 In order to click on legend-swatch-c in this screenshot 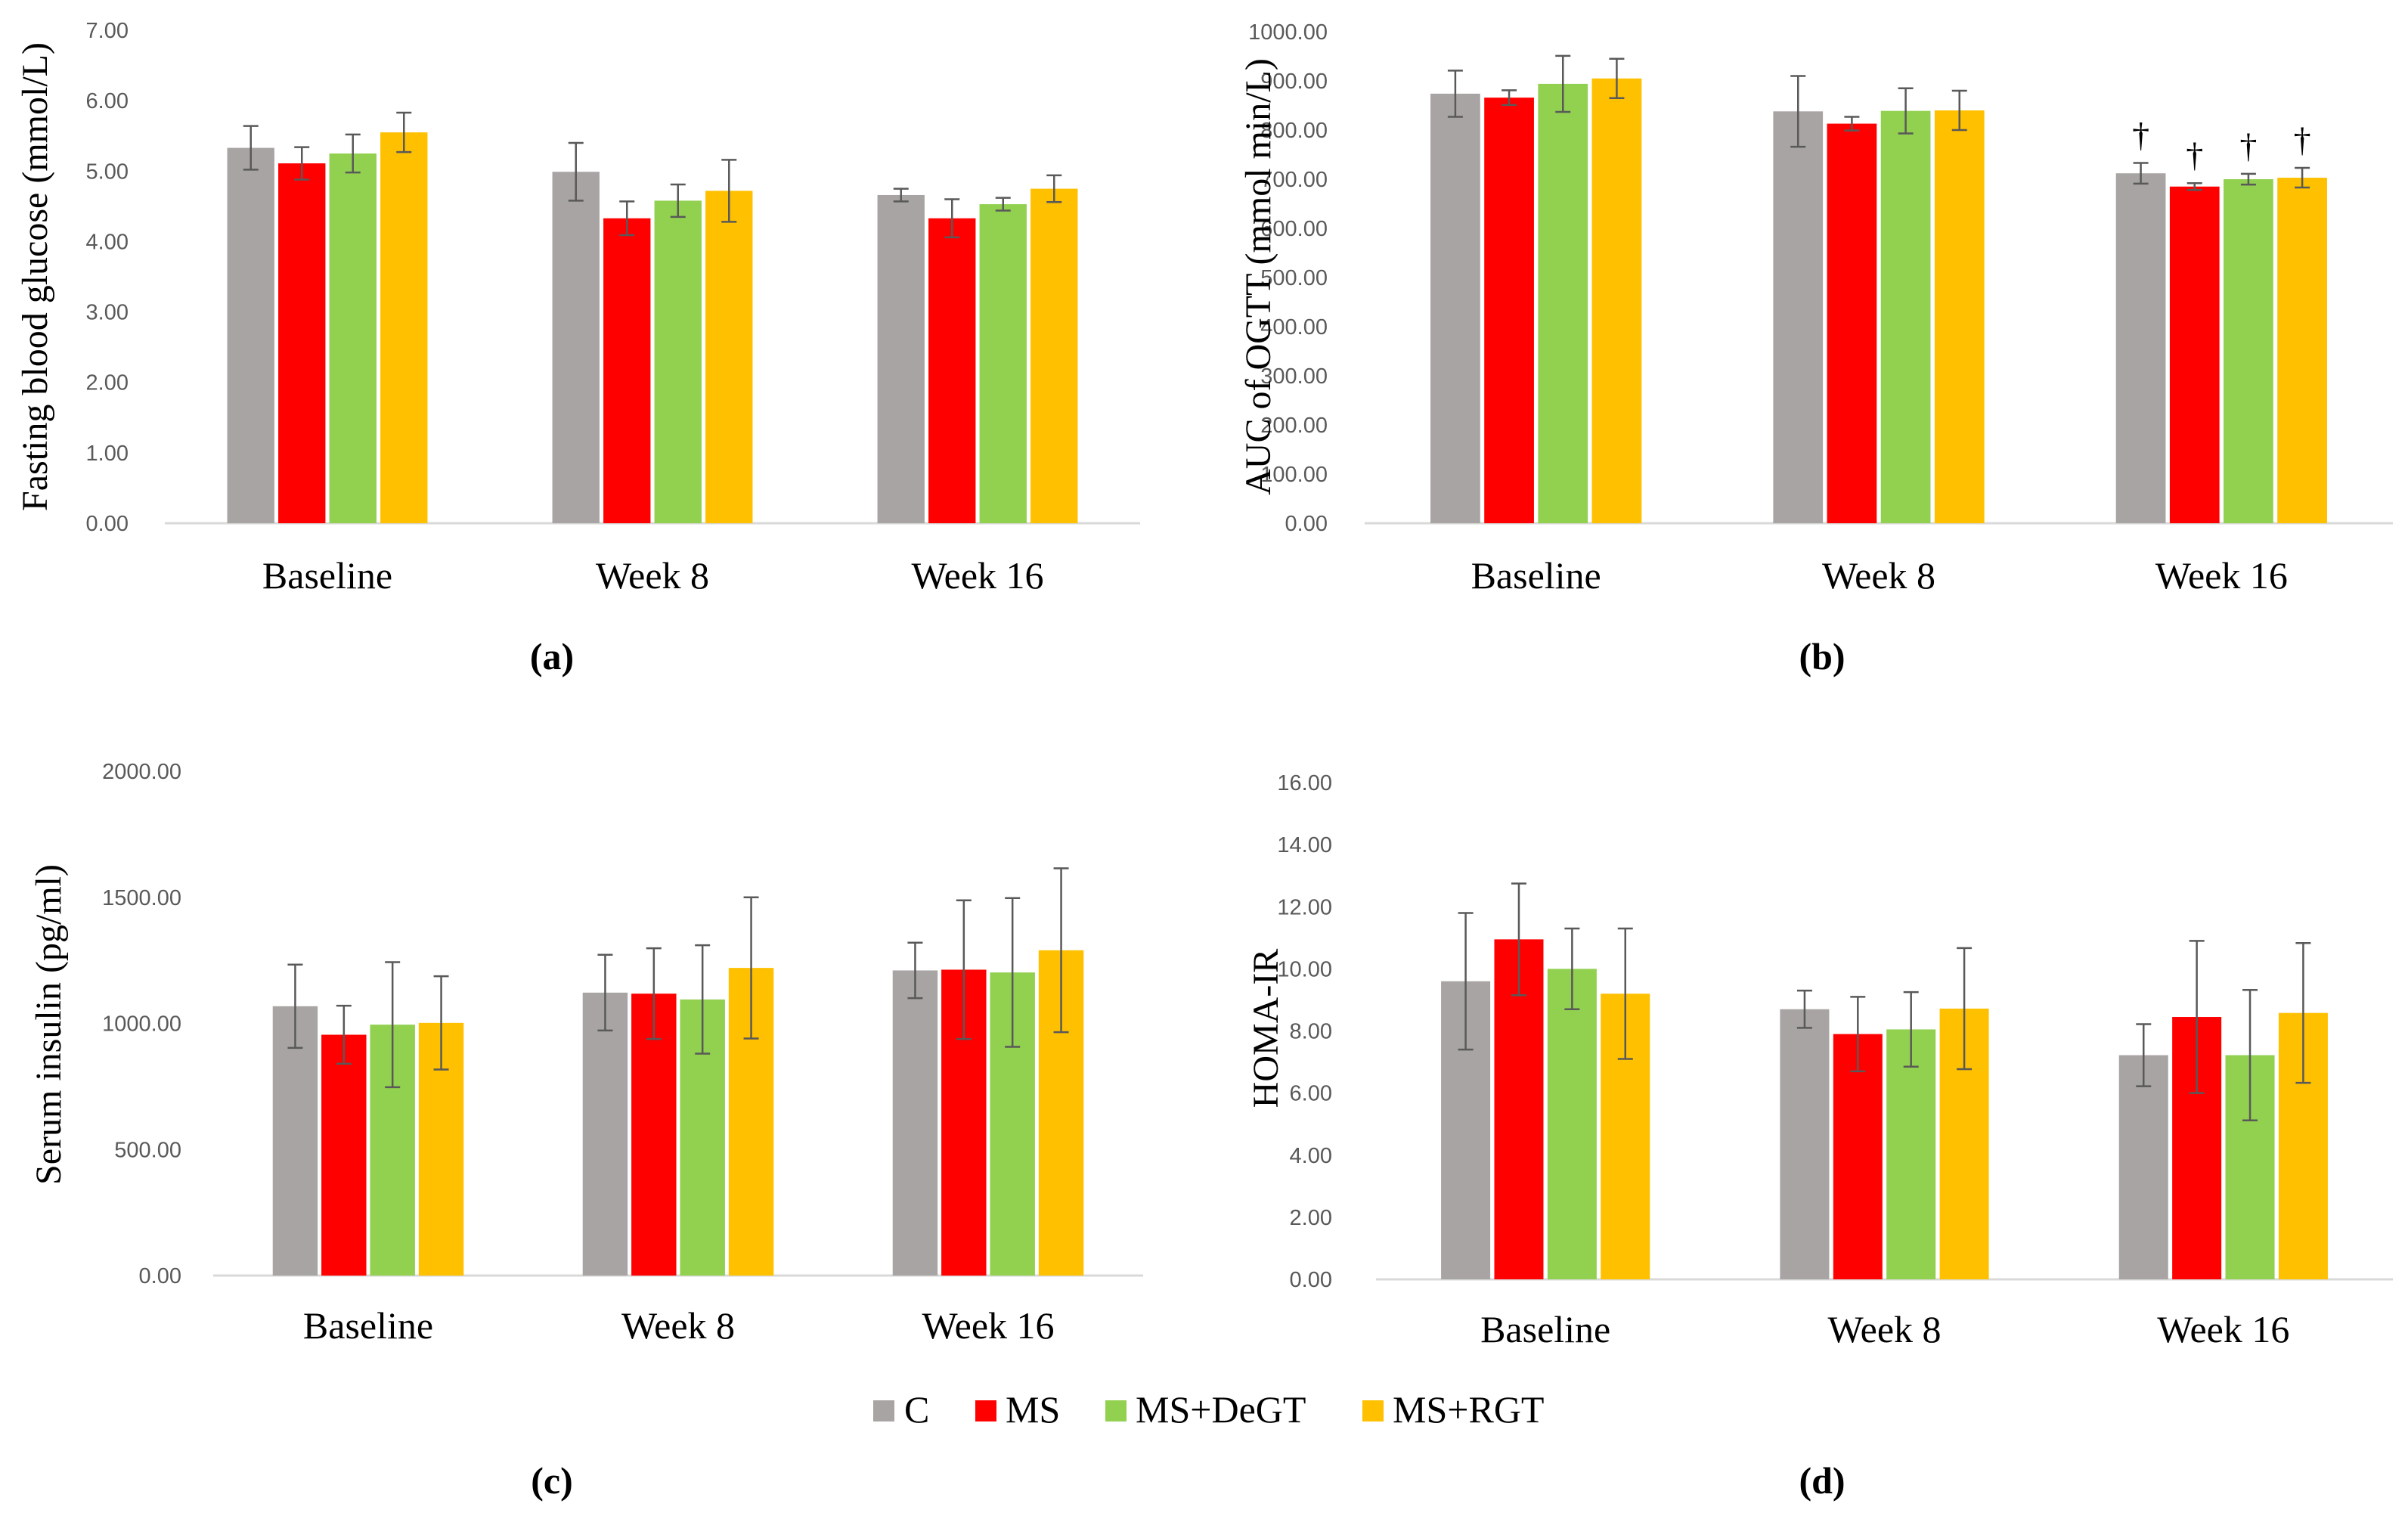, I will do `click(883, 1410)`.